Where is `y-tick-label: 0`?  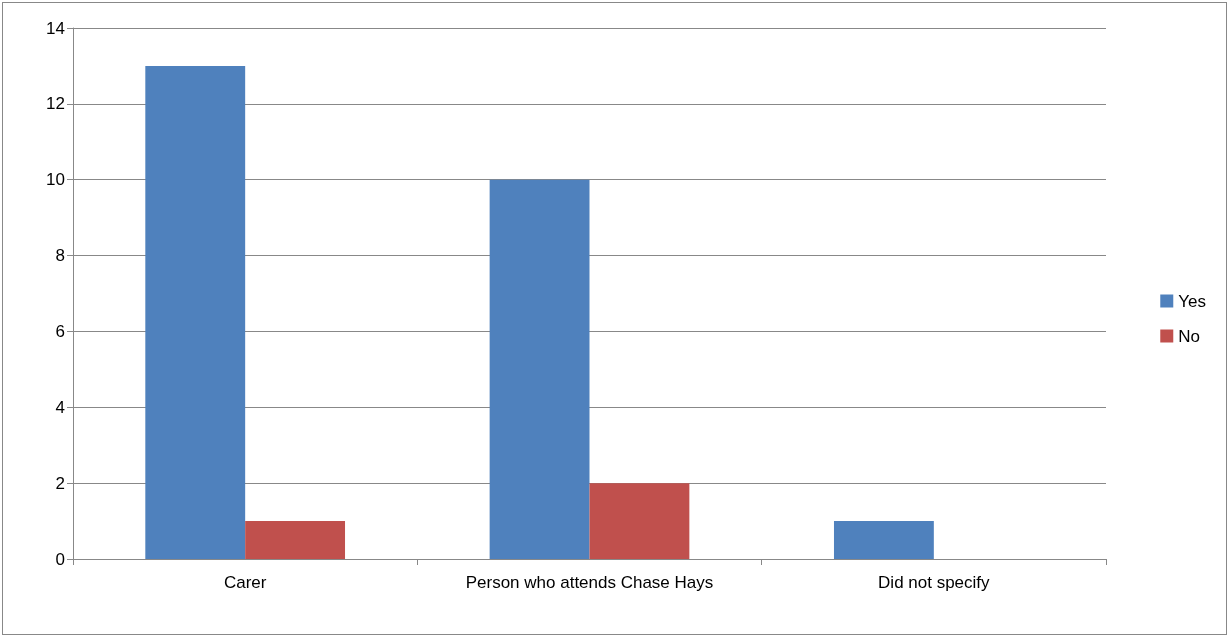 y-tick-label: 0 is located at coordinates (60, 559).